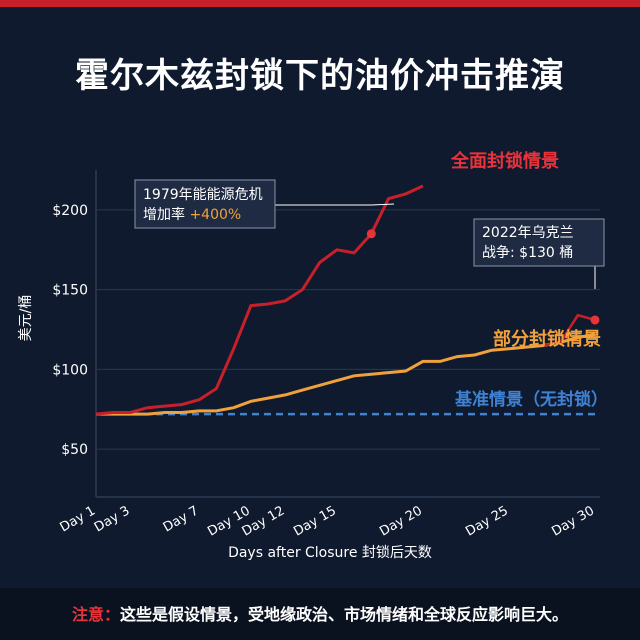  What do you see at coordinates (528, 233) in the screenshot?
I see `annotation-2022-line1: 2022年乌克兰` at bounding box center [528, 233].